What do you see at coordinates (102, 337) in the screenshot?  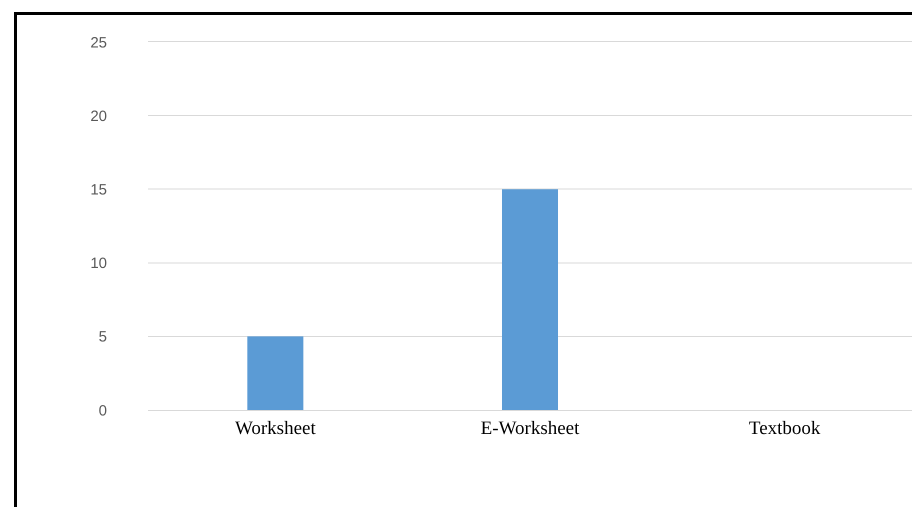 I see `y-tick-label: 5` at bounding box center [102, 337].